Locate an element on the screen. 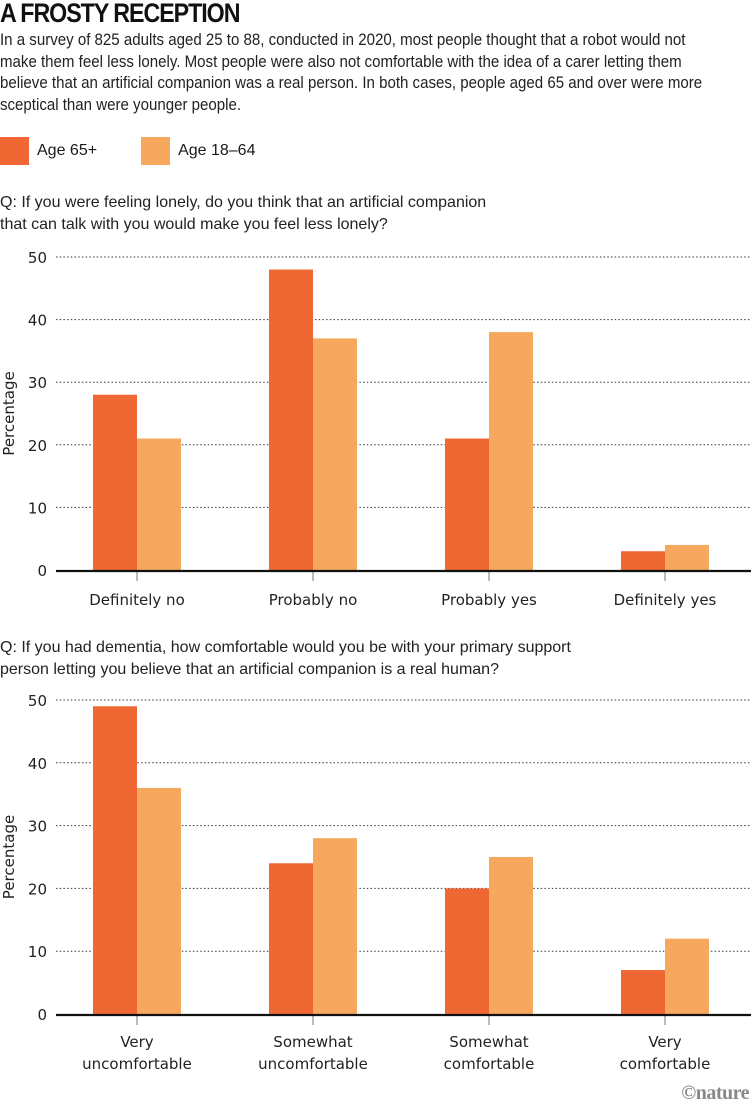 The width and height of the screenshot is (751, 1109). legend-label: Age 18–64 is located at coordinates (217, 150).